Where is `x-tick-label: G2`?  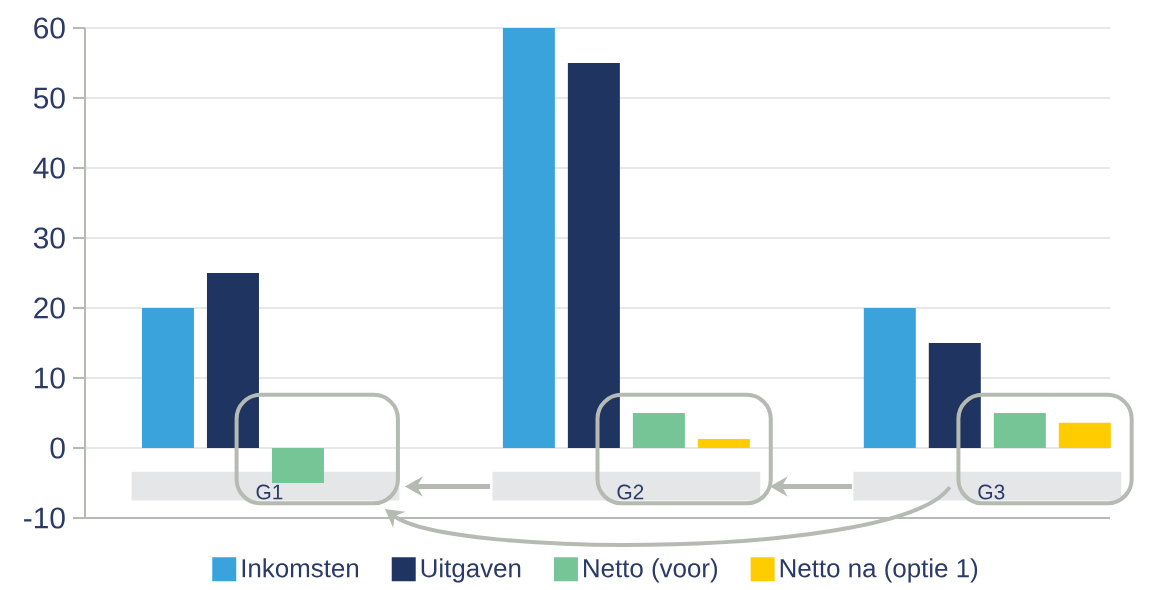 x-tick-label: G2 is located at coordinates (630, 492).